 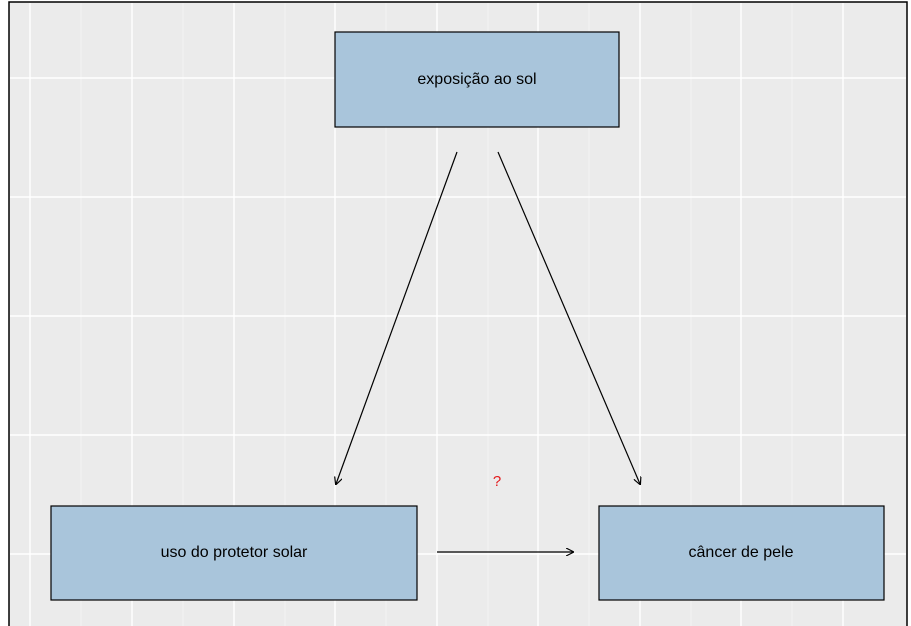 I want to click on node-label: exposição ao sol, so click(x=476, y=79).